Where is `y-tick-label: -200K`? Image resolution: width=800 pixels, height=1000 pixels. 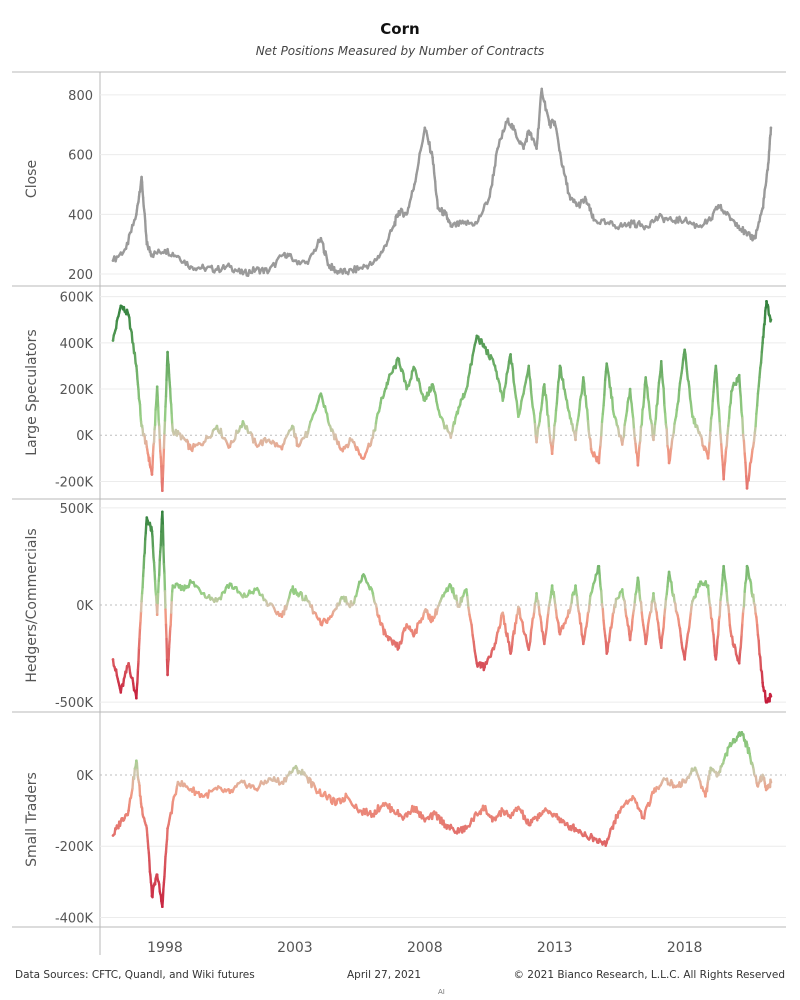 y-tick-label: -200K is located at coordinates (74, 847).